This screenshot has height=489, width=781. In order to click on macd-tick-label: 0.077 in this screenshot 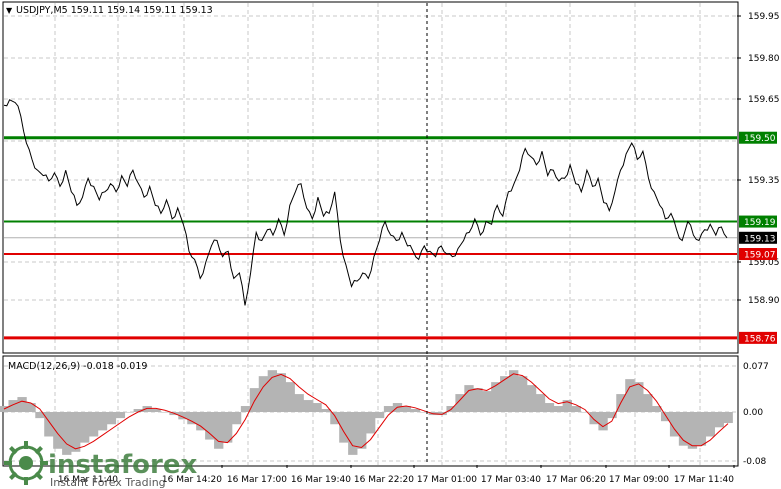, I will do `click(756, 367)`.